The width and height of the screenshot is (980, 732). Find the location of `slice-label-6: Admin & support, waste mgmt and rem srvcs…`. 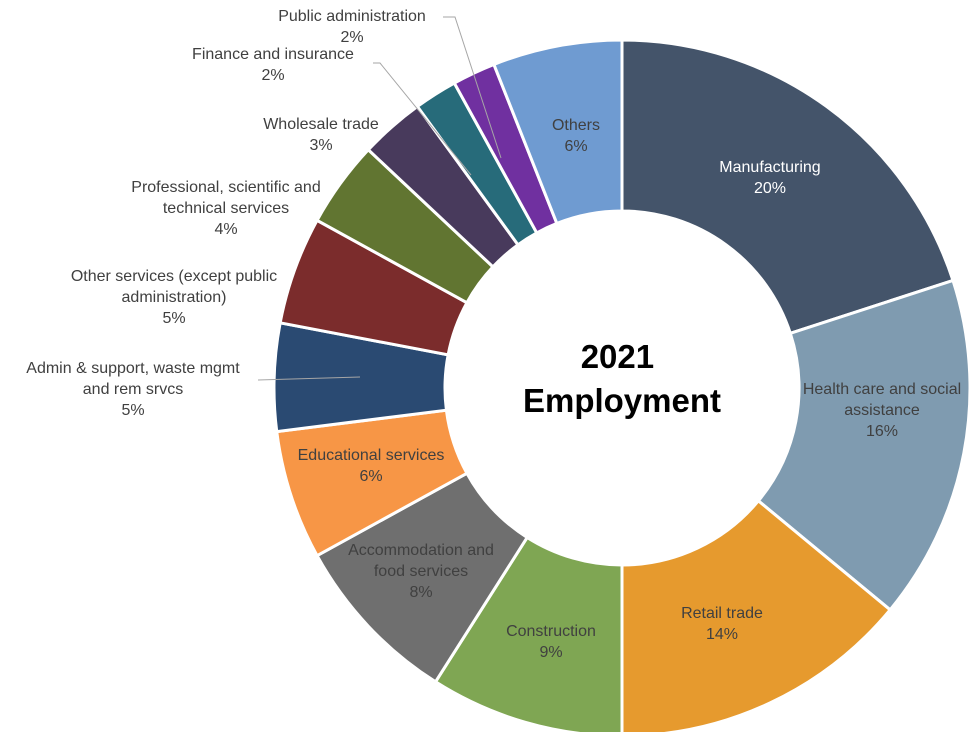

slice-label-6: Admin & support, waste mgmt and rem srvcs… is located at coordinates (133, 389).